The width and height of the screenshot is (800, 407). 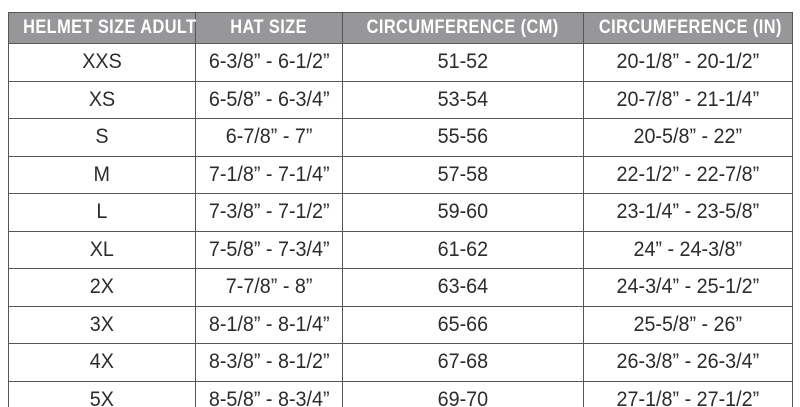 I want to click on cell-value: 8-3/8” - 8-1/2”, so click(x=269, y=362).